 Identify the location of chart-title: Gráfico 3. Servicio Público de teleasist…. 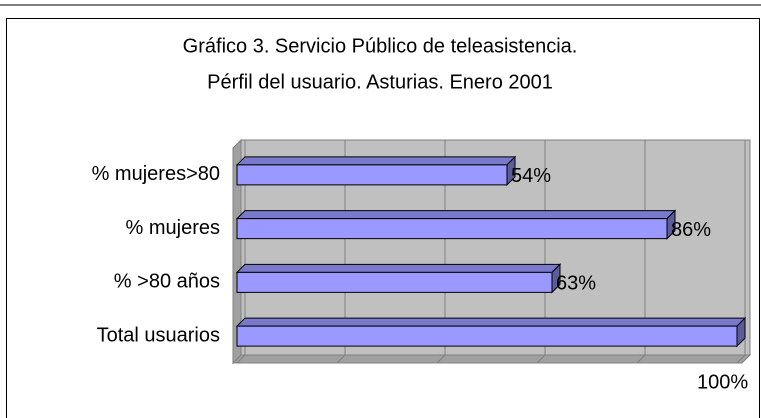
(380, 46).